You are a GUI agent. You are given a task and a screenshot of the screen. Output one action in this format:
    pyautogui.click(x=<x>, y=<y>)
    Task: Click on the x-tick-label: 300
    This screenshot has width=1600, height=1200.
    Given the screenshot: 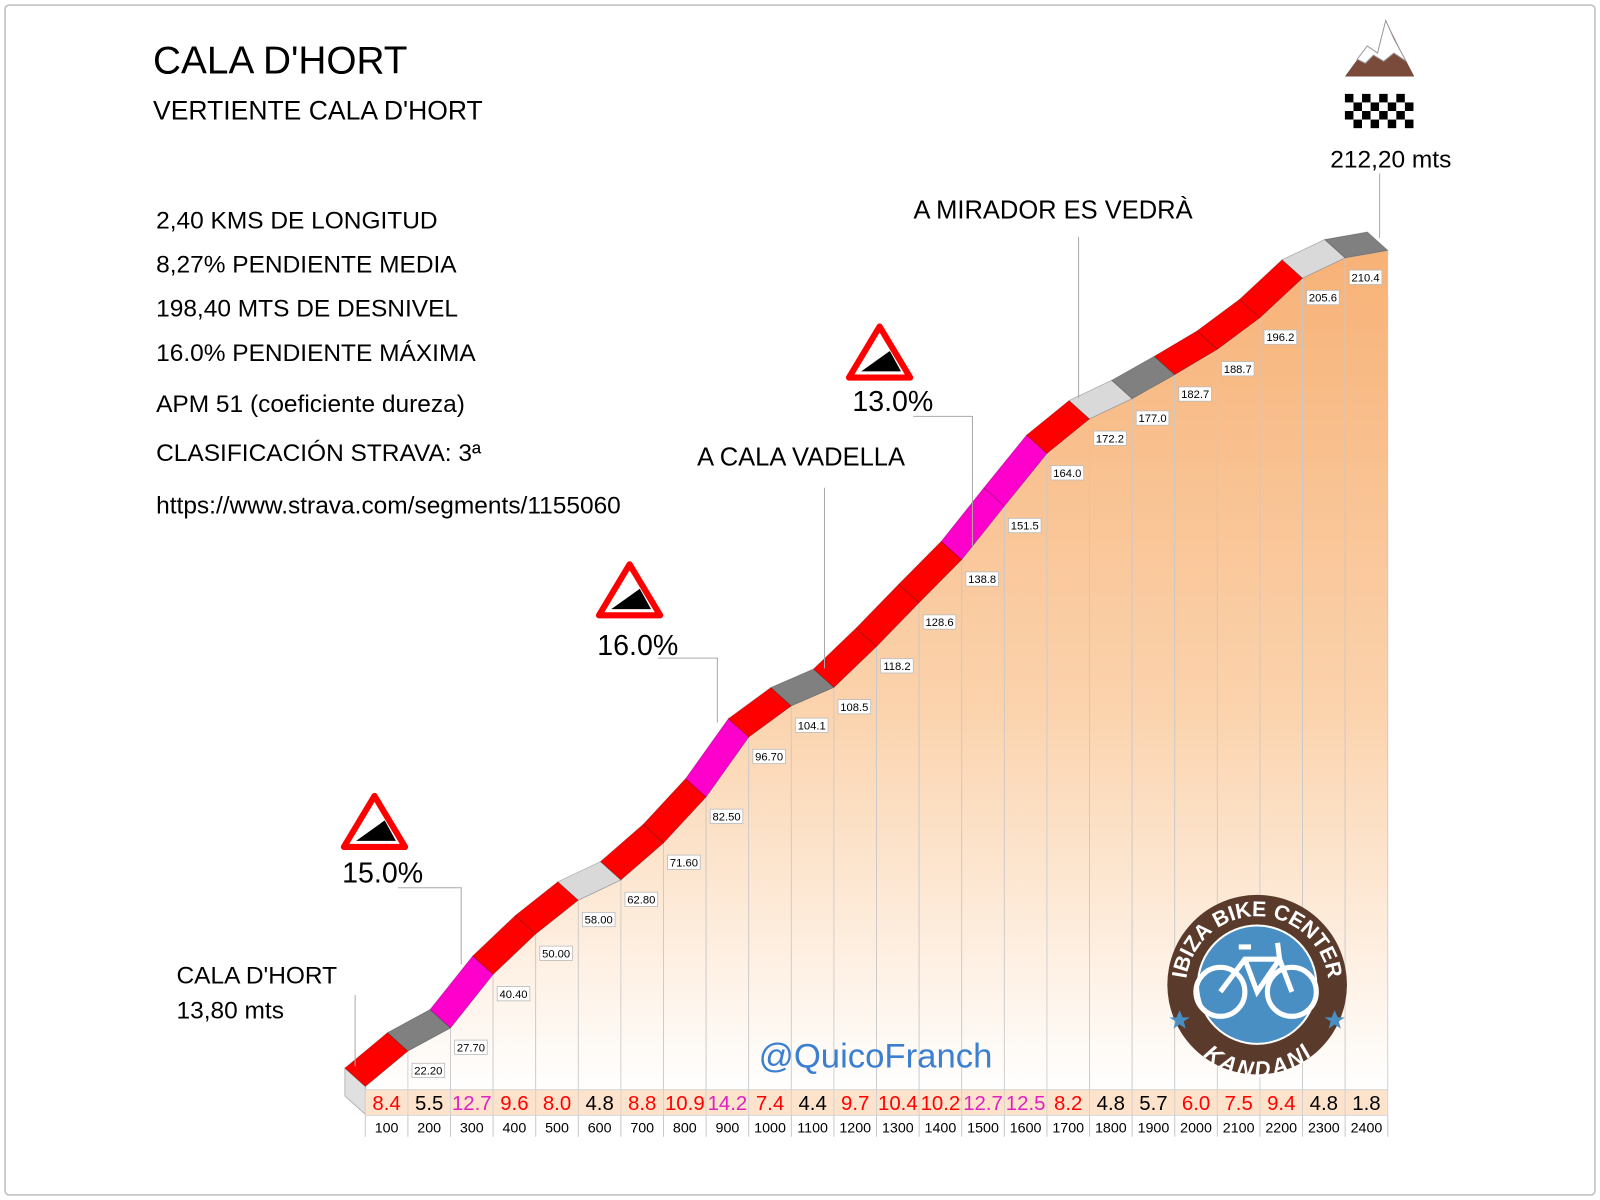 What is the action you would take?
    pyautogui.click(x=472, y=1129)
    